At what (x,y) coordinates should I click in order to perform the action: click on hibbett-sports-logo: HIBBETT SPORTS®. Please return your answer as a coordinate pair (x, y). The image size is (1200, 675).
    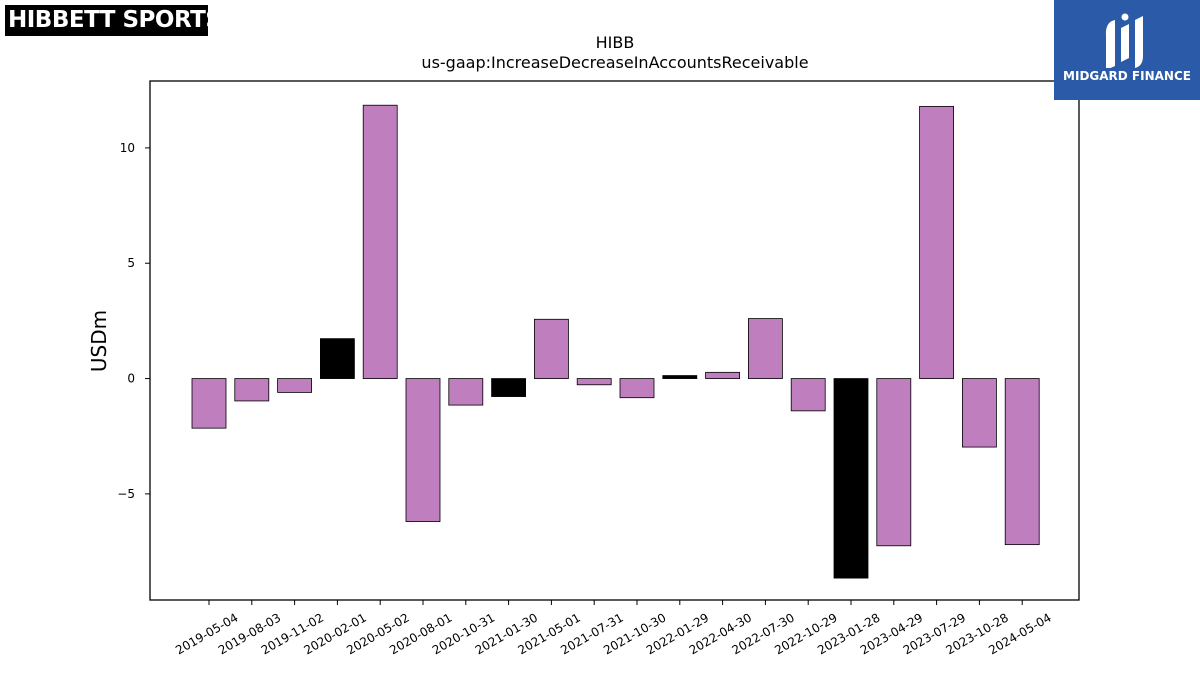
    Looking at the image, I should click on (106, 20).